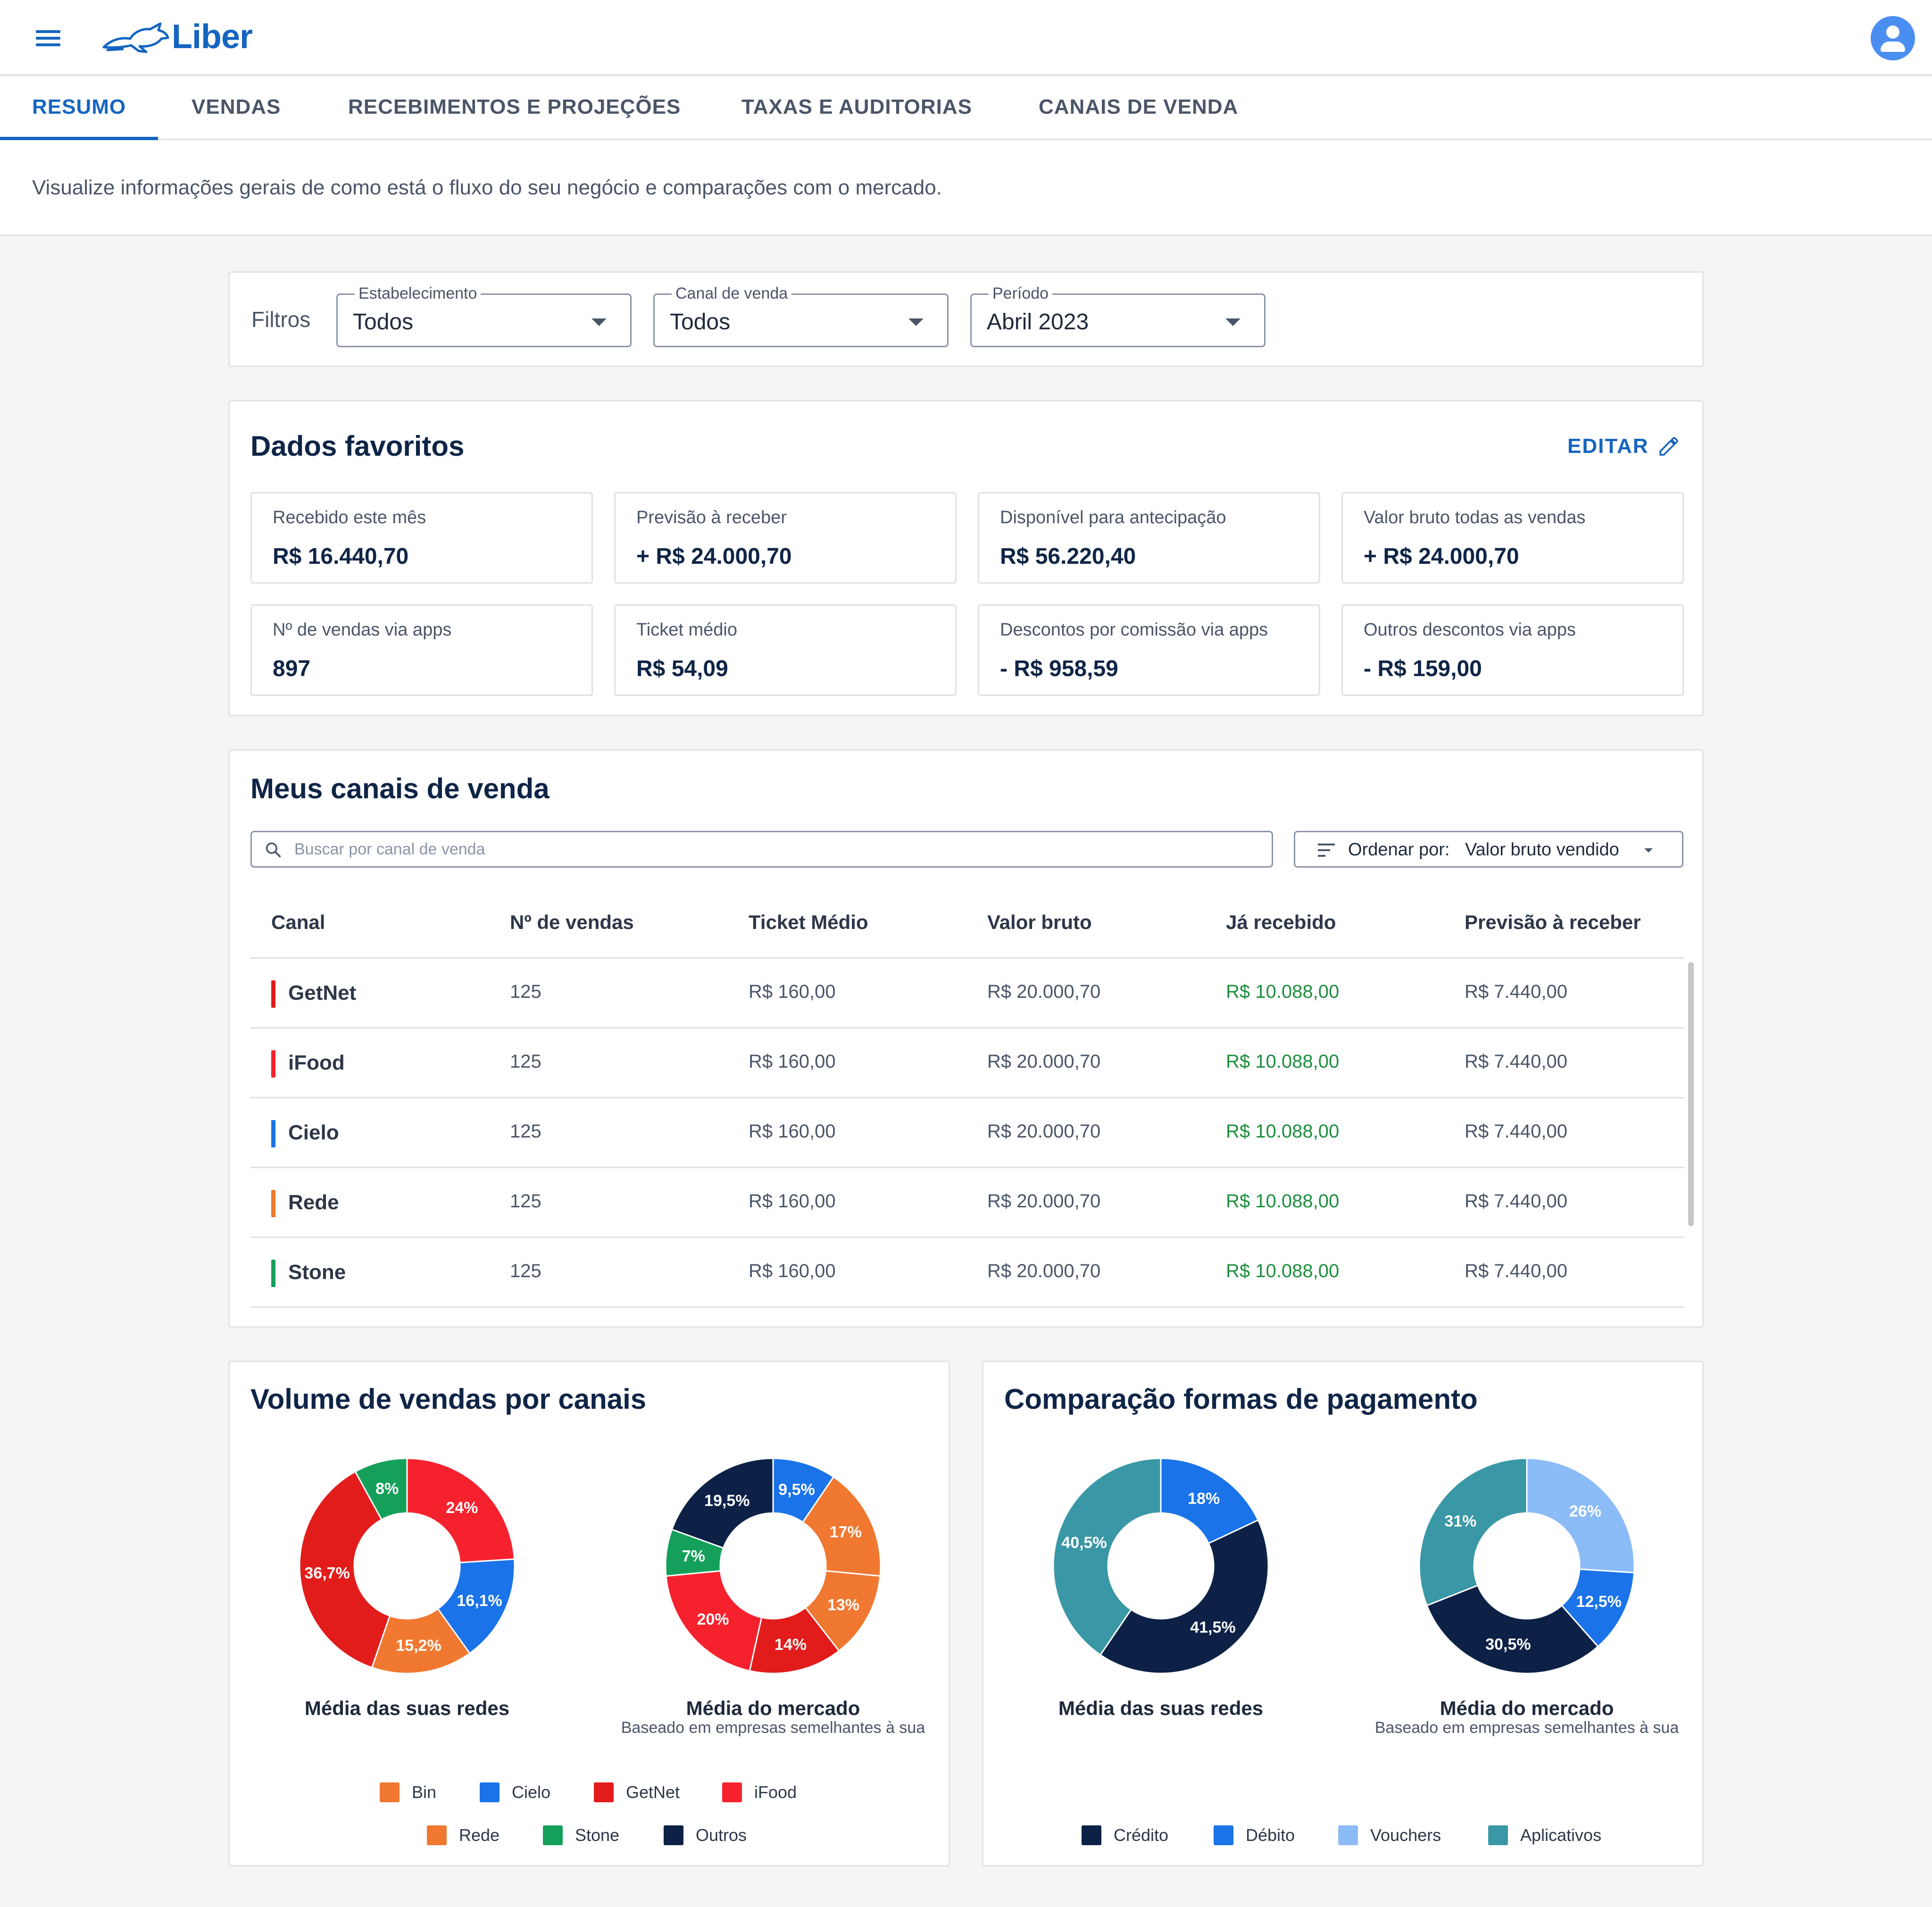  What do you see at coordinates (484, 315) in the screenshot?
I see `filter-establishment: Estabelecimento Todos` at bounding box center [484, 315].